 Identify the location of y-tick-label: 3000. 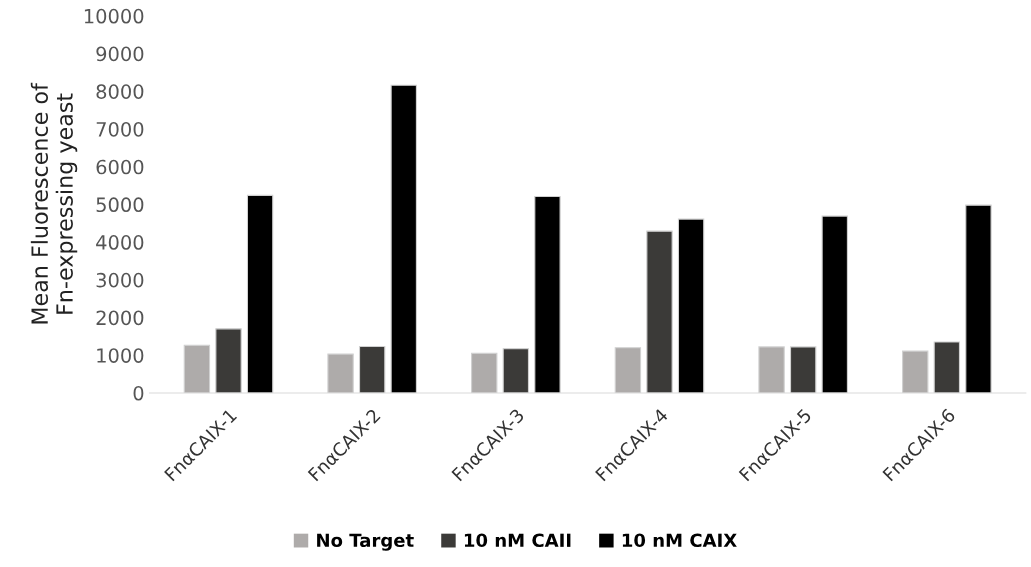
(120, 280).